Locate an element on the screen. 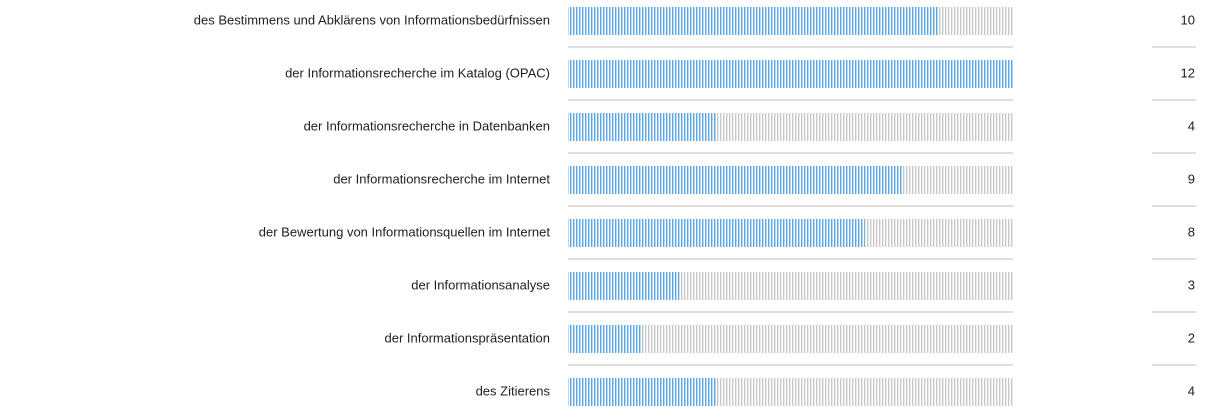 Image resolution: width=1205 pixels, height=419 pixels. category-label: des Zitierens is located at coordinates (513, 390).